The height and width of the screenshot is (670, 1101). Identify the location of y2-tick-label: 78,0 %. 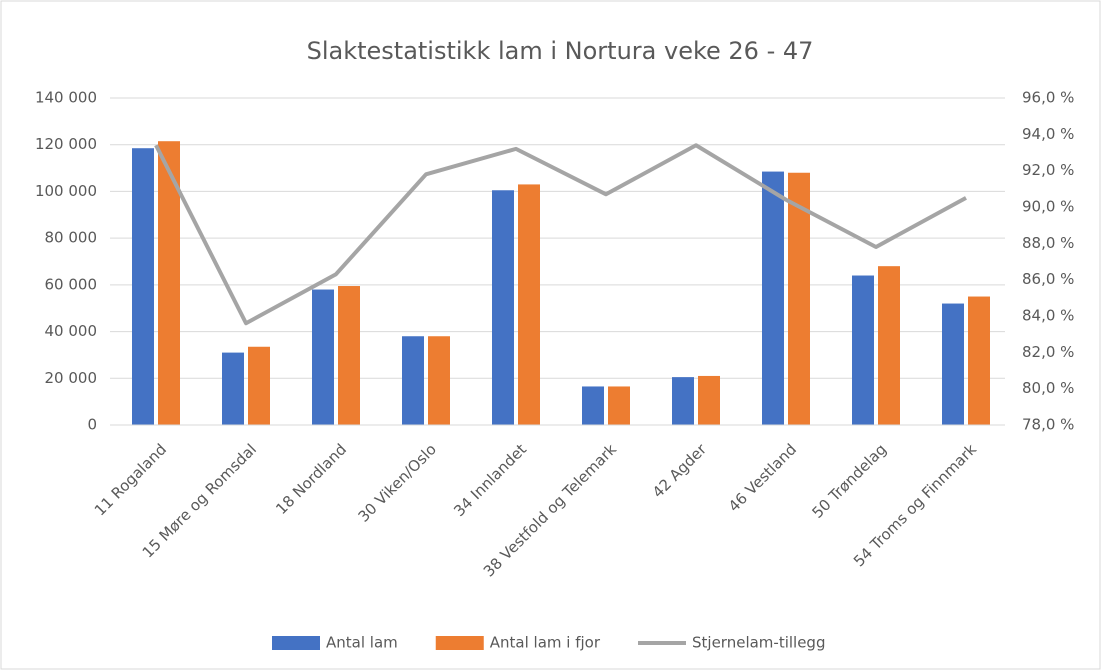
(1048, 425).